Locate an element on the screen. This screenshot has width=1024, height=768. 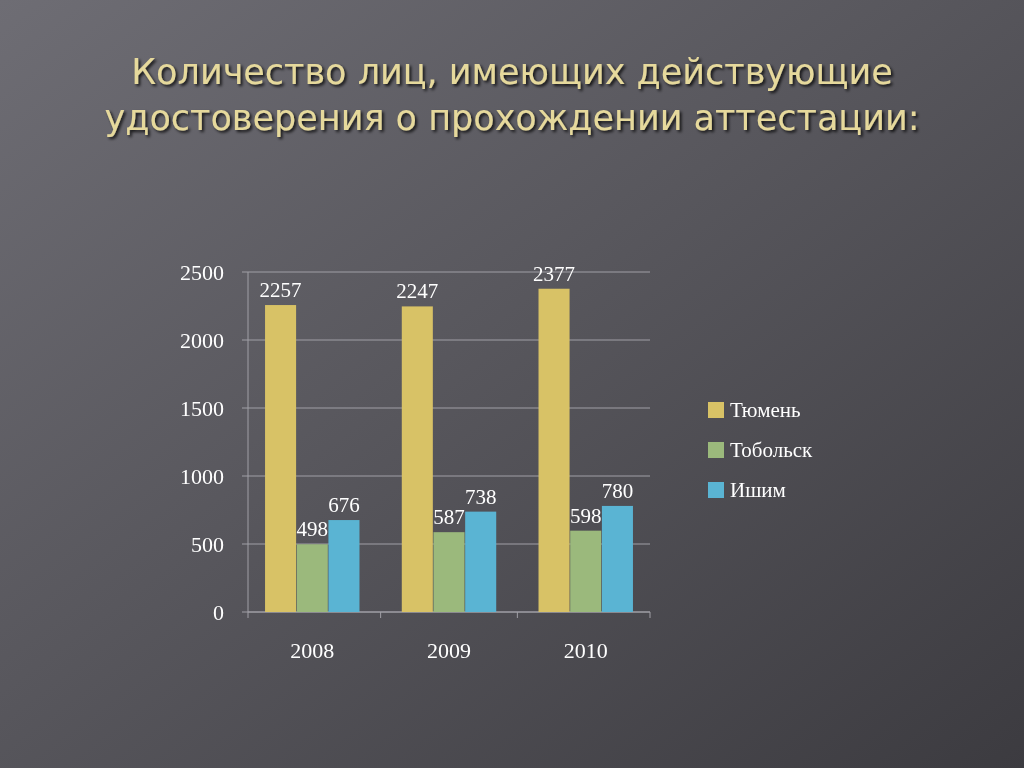
y-tick-label: 2500 is located at coordinates (202, 272).